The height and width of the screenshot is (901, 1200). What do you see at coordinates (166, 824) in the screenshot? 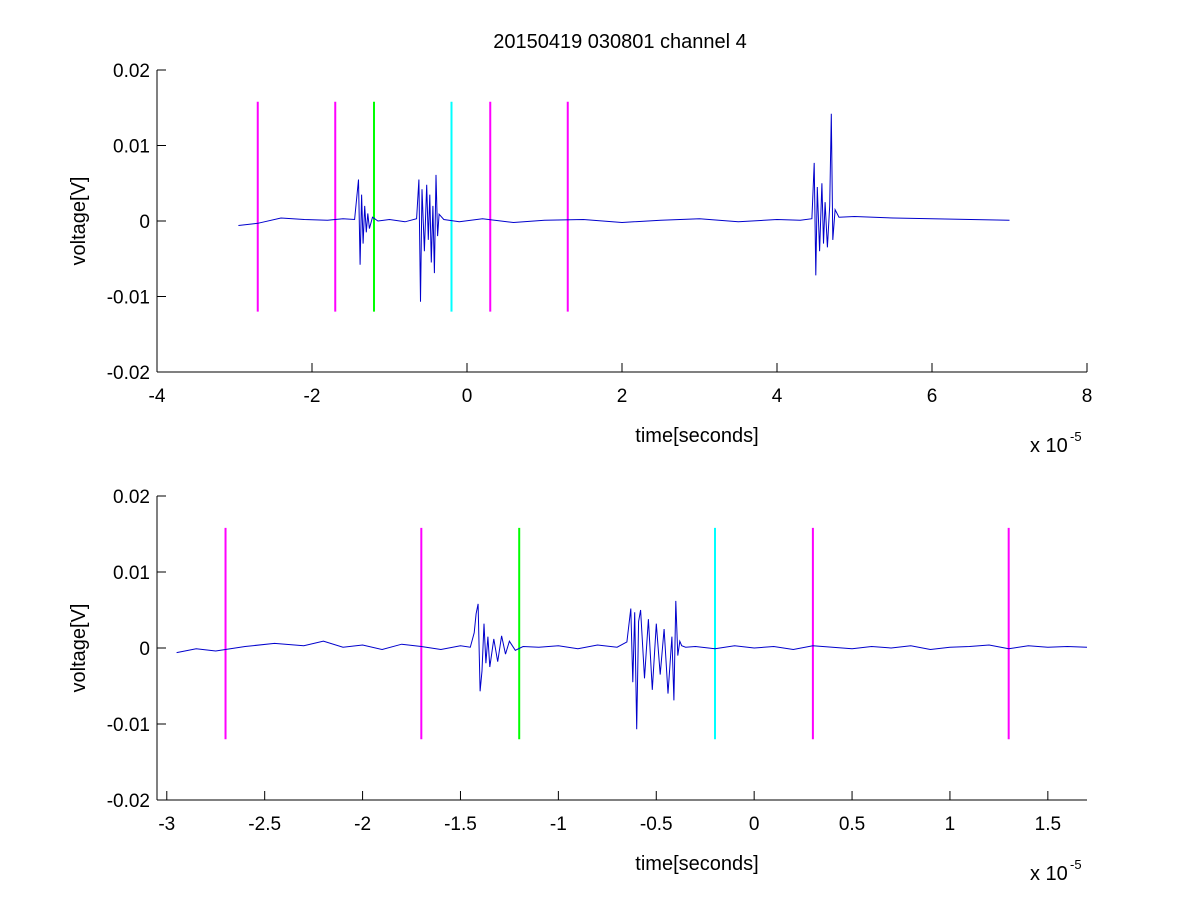
I see `x-tick-label: -3` at bounding box center [166, 824].